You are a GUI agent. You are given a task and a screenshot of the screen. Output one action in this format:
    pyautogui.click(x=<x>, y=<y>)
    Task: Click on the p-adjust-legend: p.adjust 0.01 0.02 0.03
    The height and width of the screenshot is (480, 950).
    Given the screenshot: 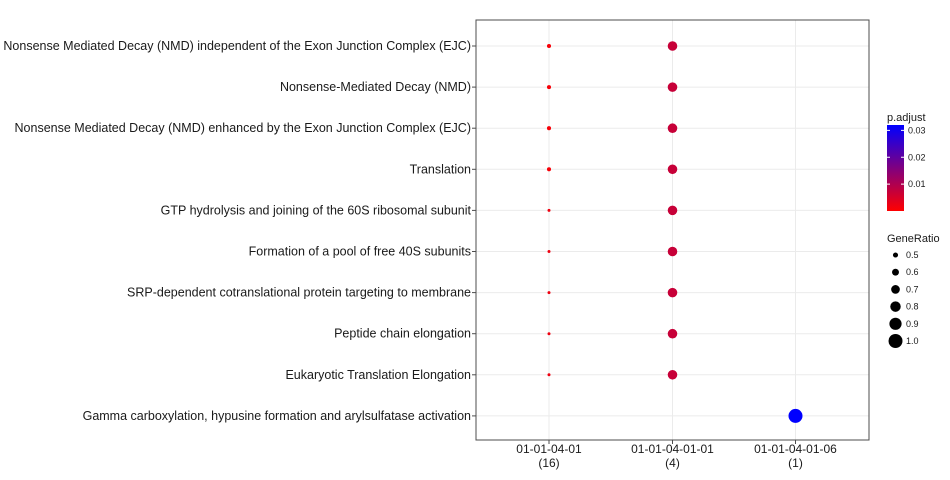 What is the action you would take?
    pyautogui.click(x=906, y=161)
    